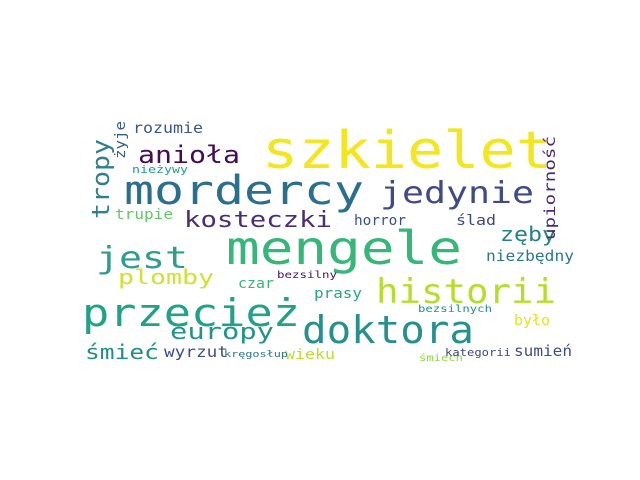 The image size is (640, 480). Describe the element at coordinates (191, 313) in the screenshot. I see `word-4: przecież` at that location.